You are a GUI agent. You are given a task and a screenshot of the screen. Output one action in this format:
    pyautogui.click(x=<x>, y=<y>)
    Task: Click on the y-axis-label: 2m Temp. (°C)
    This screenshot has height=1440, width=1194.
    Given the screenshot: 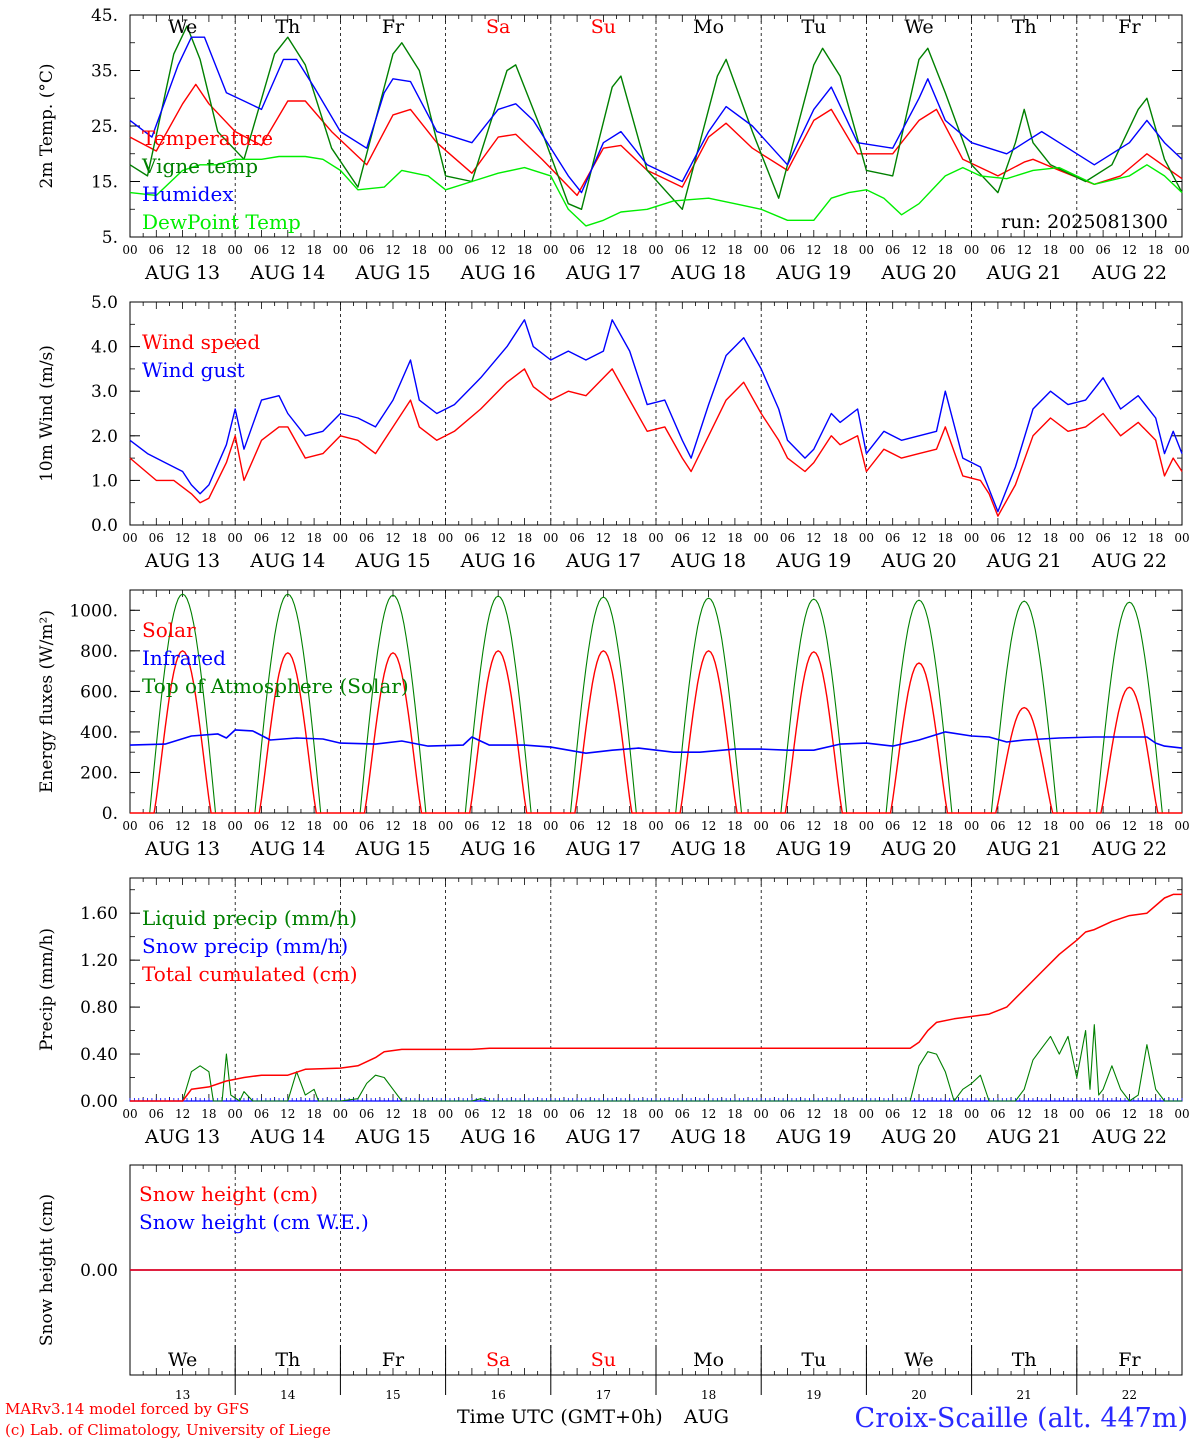 What is the action you would take?
    pyautogui.click(x=47, y=125)
    